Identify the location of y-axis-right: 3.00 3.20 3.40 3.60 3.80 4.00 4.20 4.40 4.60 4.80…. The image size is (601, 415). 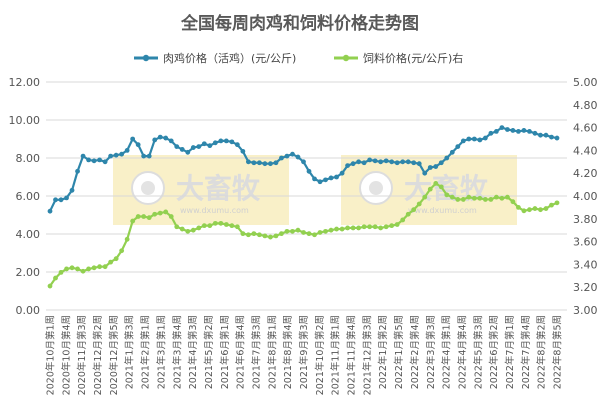
(585, 196).